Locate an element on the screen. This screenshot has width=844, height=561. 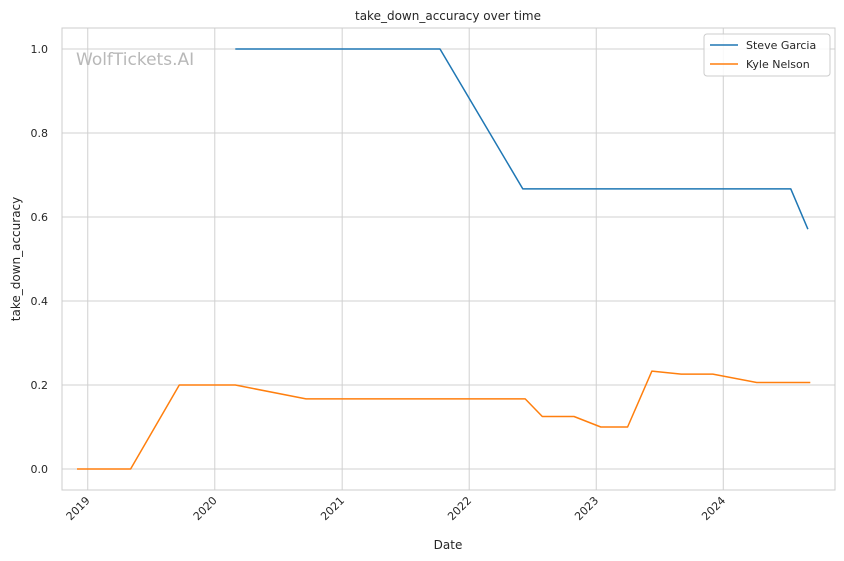
y-tick-label: 1.0 is located at coordinates (40, 49).